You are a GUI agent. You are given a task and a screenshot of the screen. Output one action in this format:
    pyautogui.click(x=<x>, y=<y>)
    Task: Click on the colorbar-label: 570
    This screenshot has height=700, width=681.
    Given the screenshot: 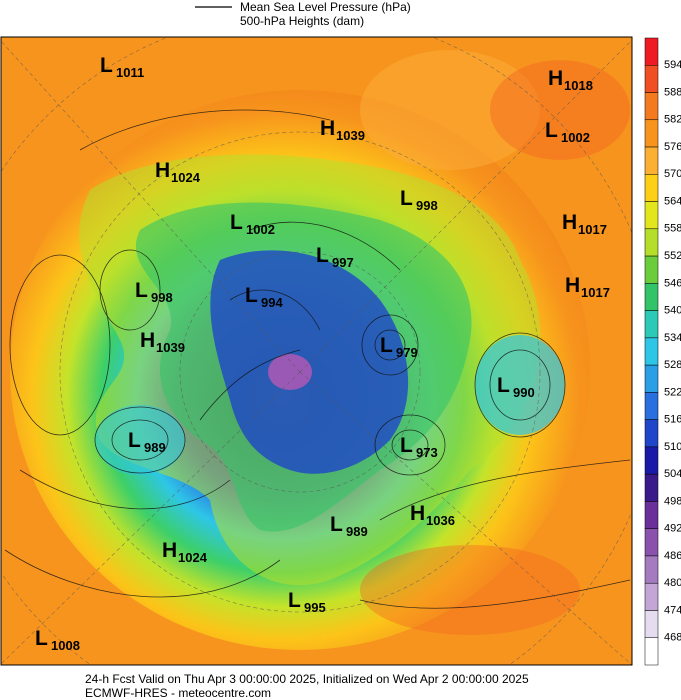 What is the action you would take?
    pyautogui.click(x=672, y=174)
    